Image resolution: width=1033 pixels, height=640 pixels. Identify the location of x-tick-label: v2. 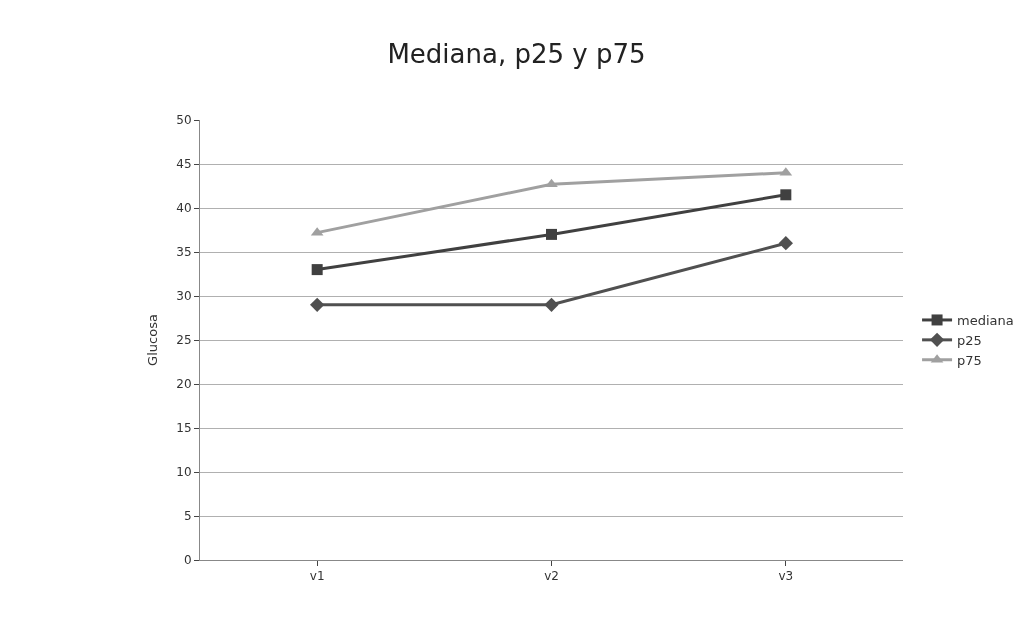
(551, 576).